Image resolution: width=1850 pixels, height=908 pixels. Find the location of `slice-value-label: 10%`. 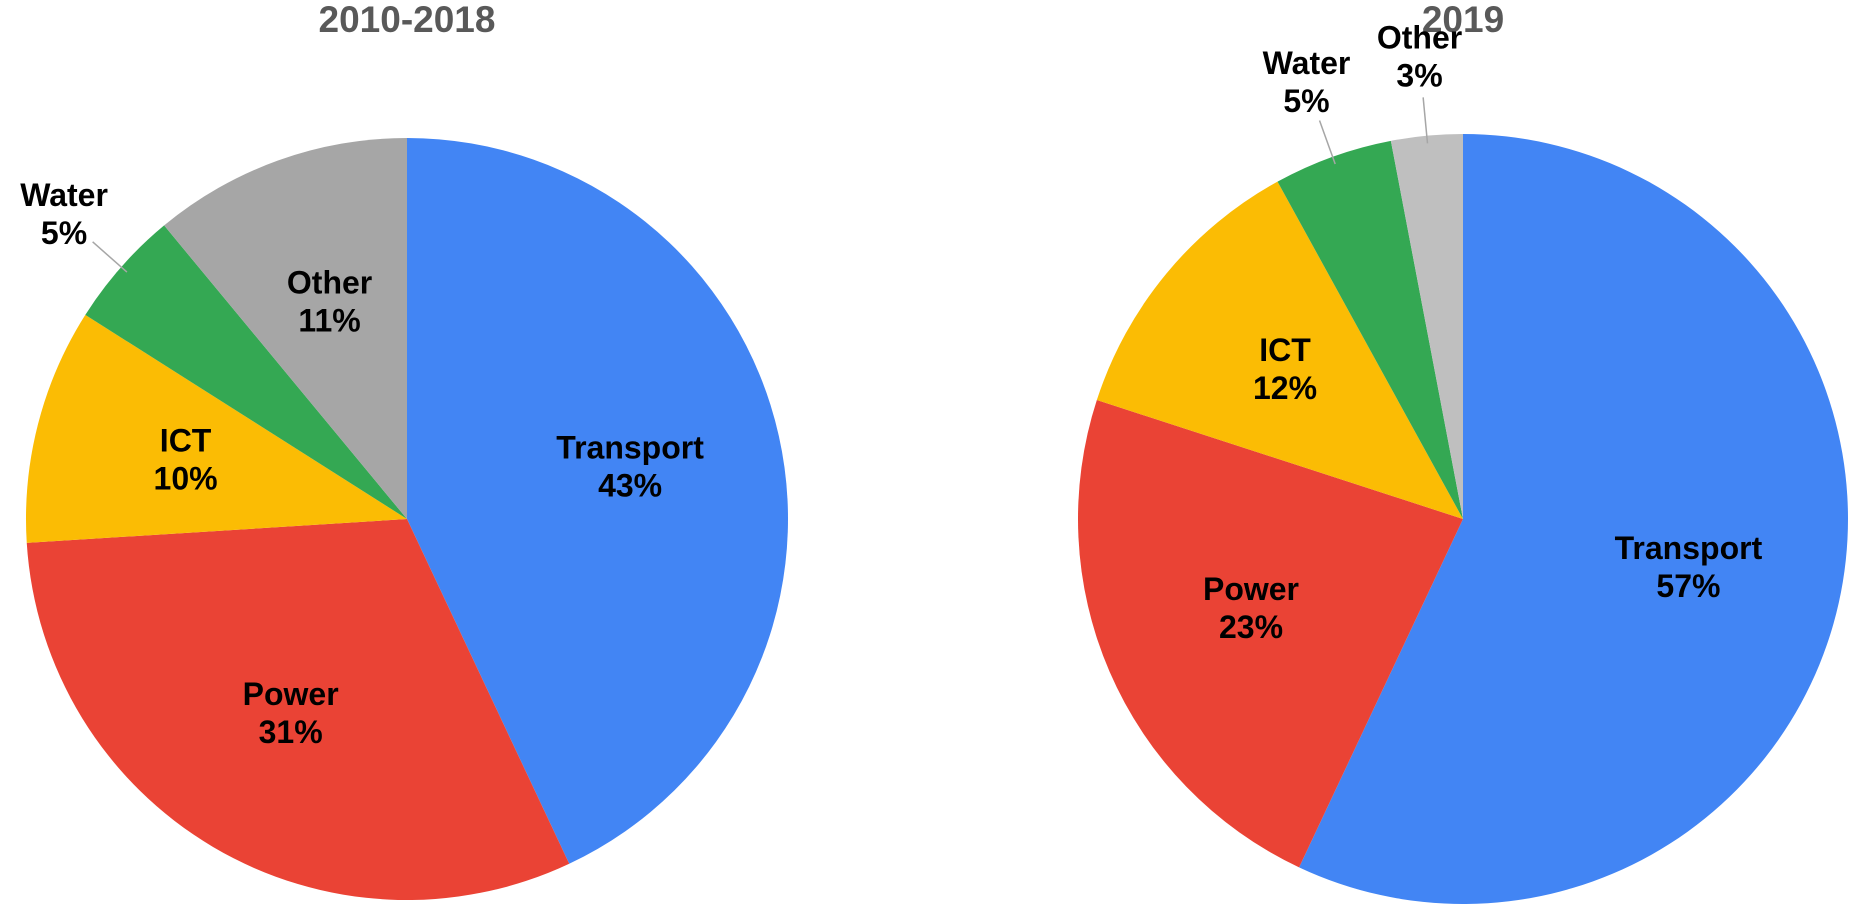

slice-value-label: 10% is located at coordinates (186, 479).